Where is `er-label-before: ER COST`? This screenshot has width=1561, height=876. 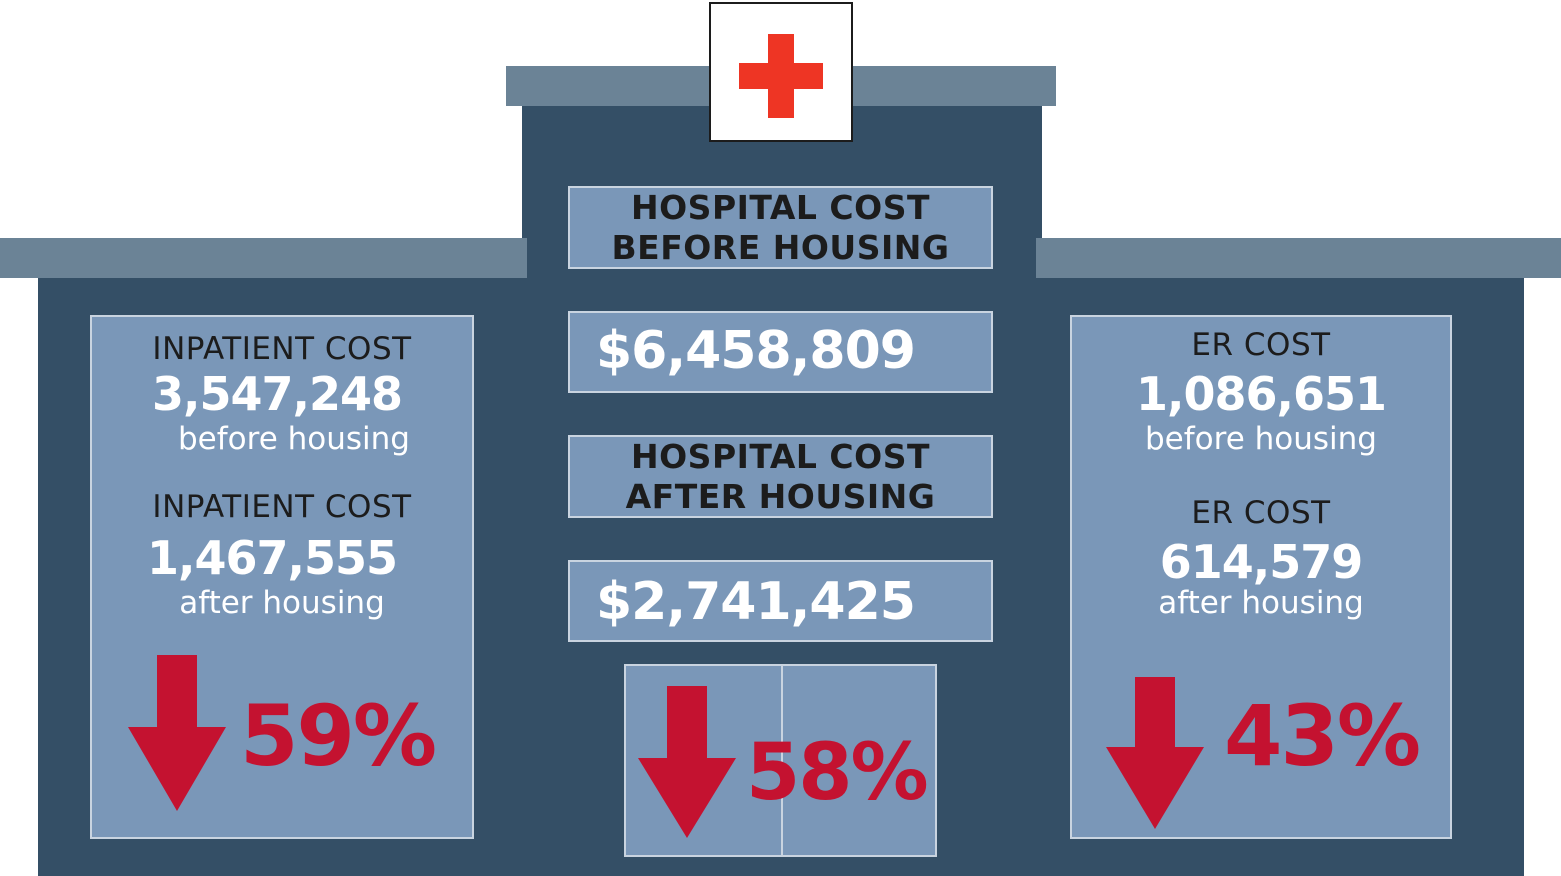
er-label-before: ER COST is located at coordinates (1261, 345).